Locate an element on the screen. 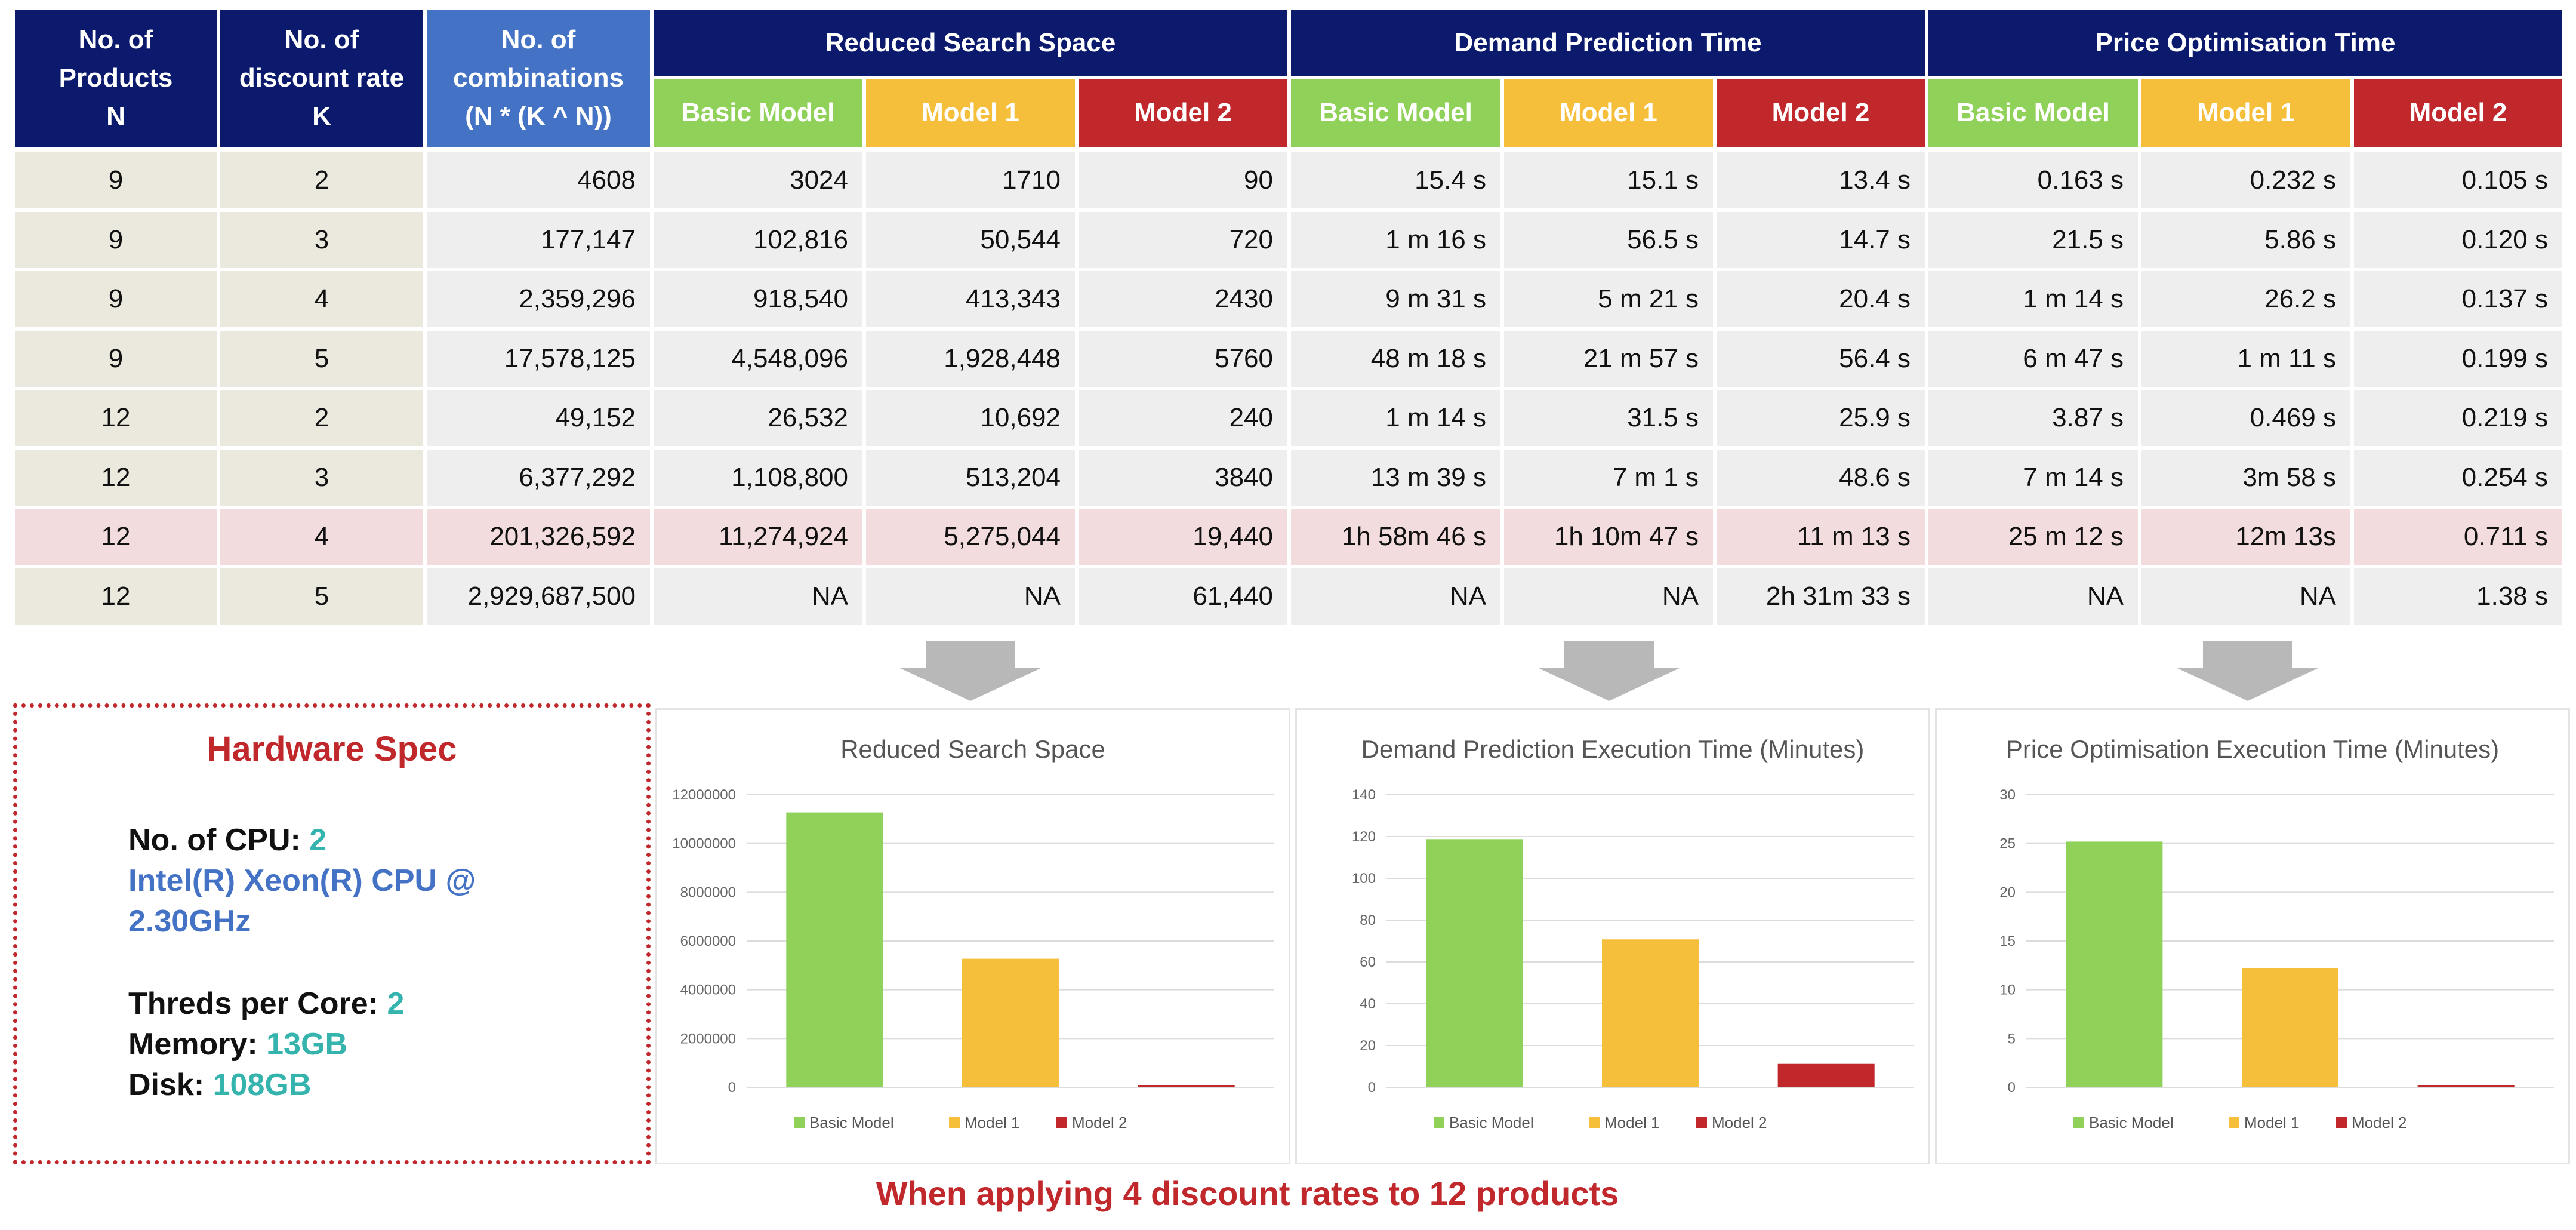  y-tick-label: 100 is located at coordinates (1364, 879).